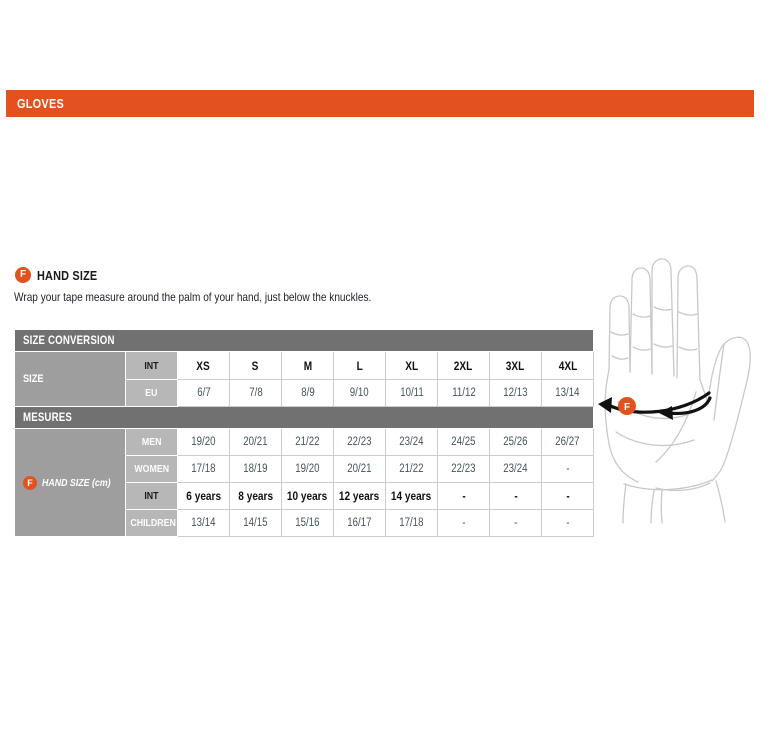 This screenshot has width=768, height=737. Describe the element at coordinates (203, 393) in the screenshot. I see `table-cell: 6/7` at that location.